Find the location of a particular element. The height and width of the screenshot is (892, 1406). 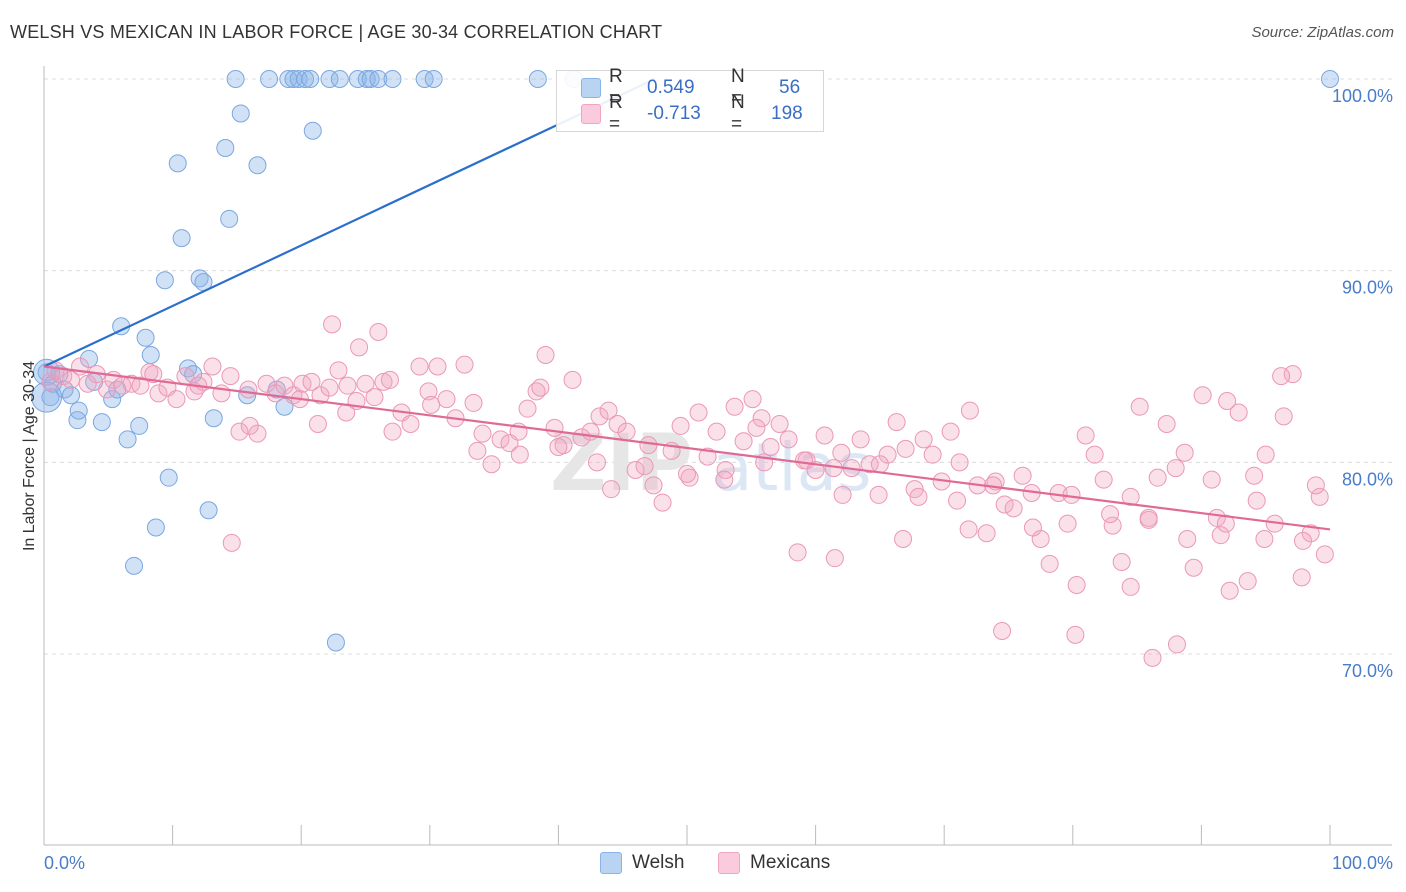

legend-swatch-welsh is located at coordinates (591, 88).